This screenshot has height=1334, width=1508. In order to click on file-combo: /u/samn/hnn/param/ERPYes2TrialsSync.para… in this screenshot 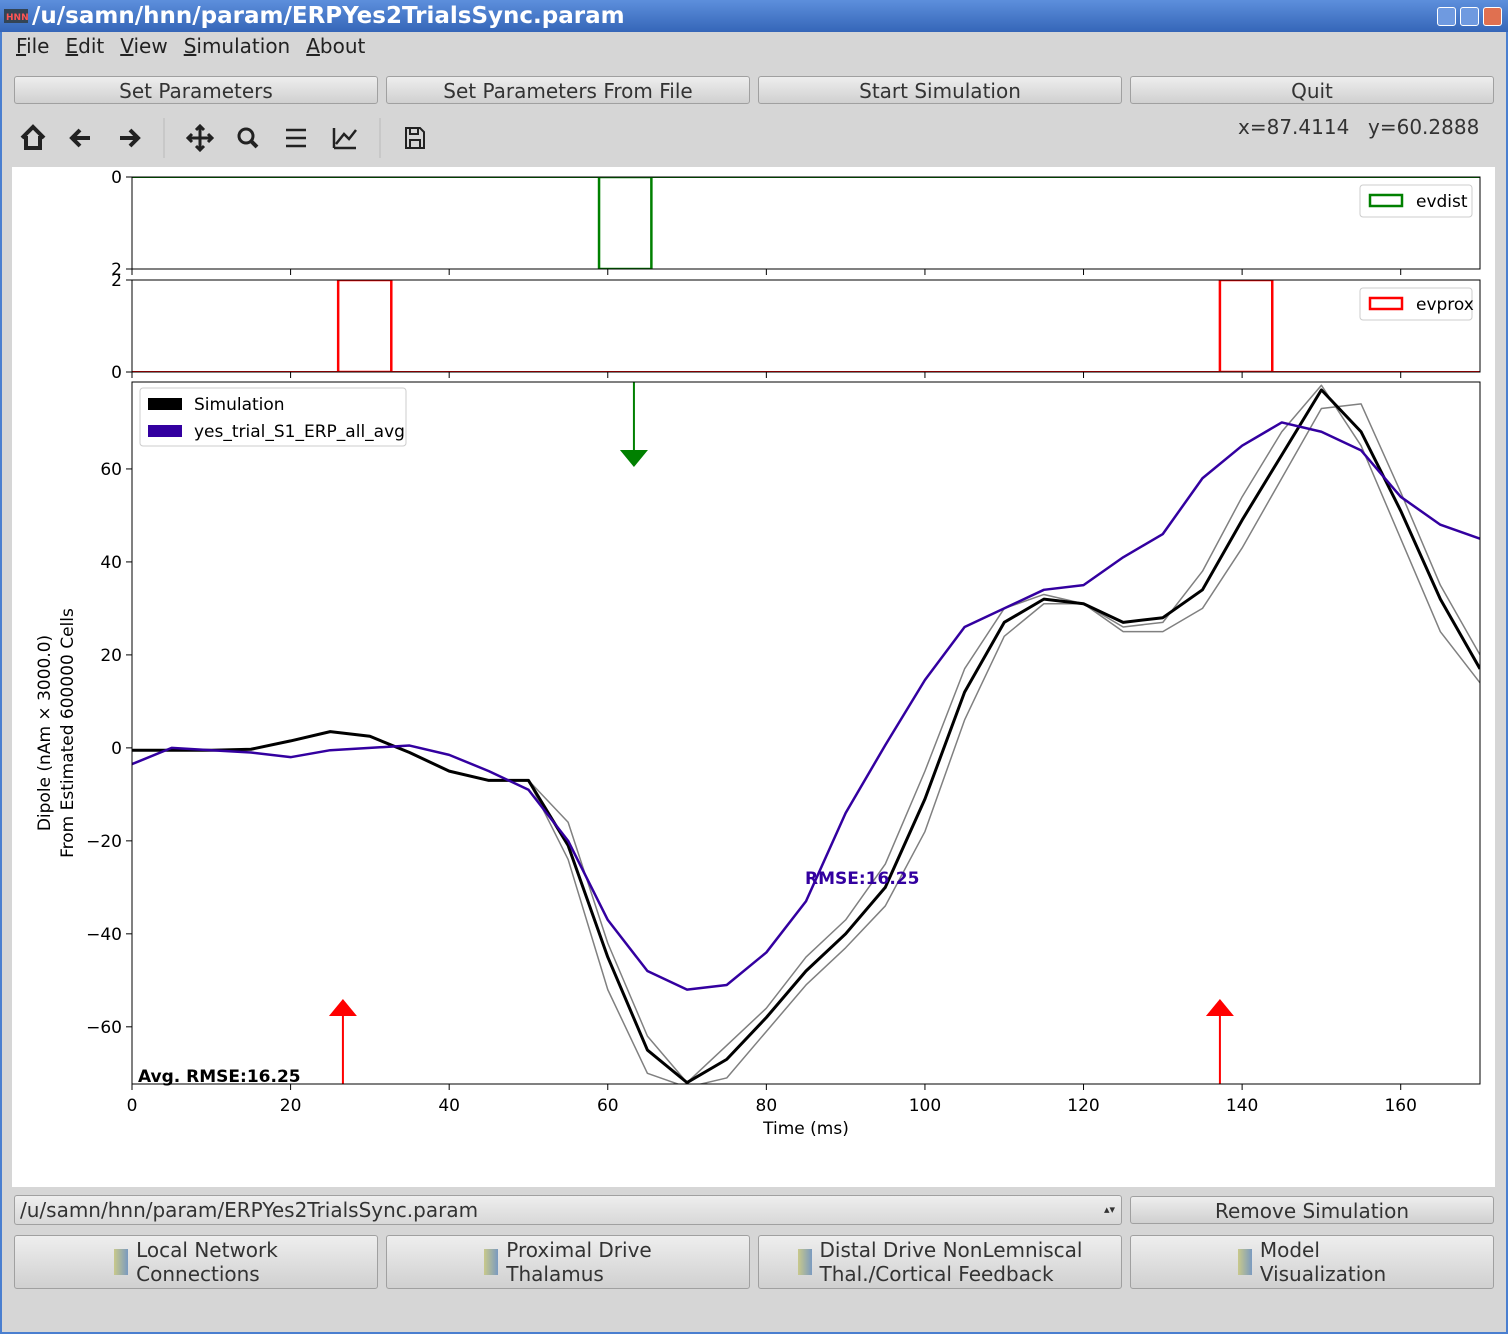, I will do `click(568, 1210)`.